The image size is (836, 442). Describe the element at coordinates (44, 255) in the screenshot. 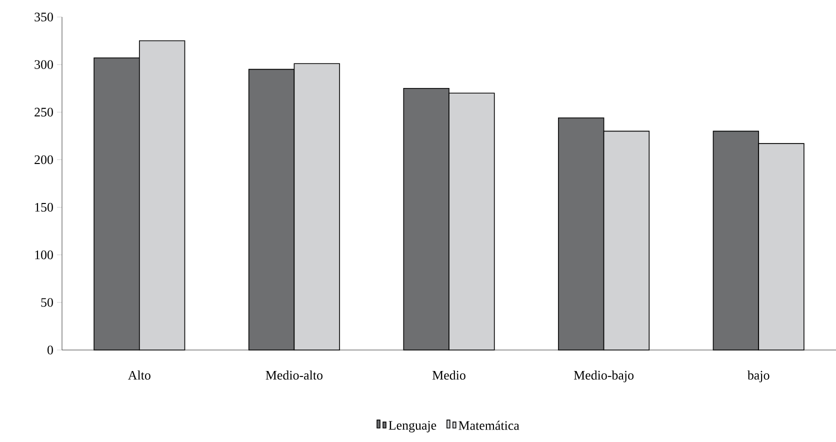

I see `y-tick-label: 100` at that location.